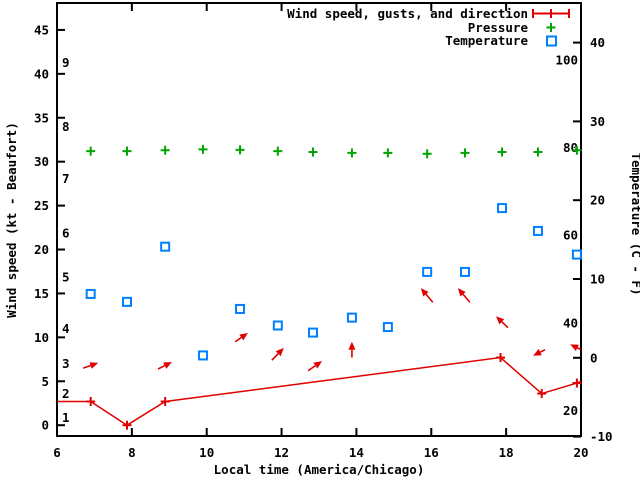 Image resolution: width=640 pixels, height=480 pixels. What do you see at coordinates (41, 293) in the screenshot?
I see `y-kt-tick-label: 15` at bounding box center [41, 293].